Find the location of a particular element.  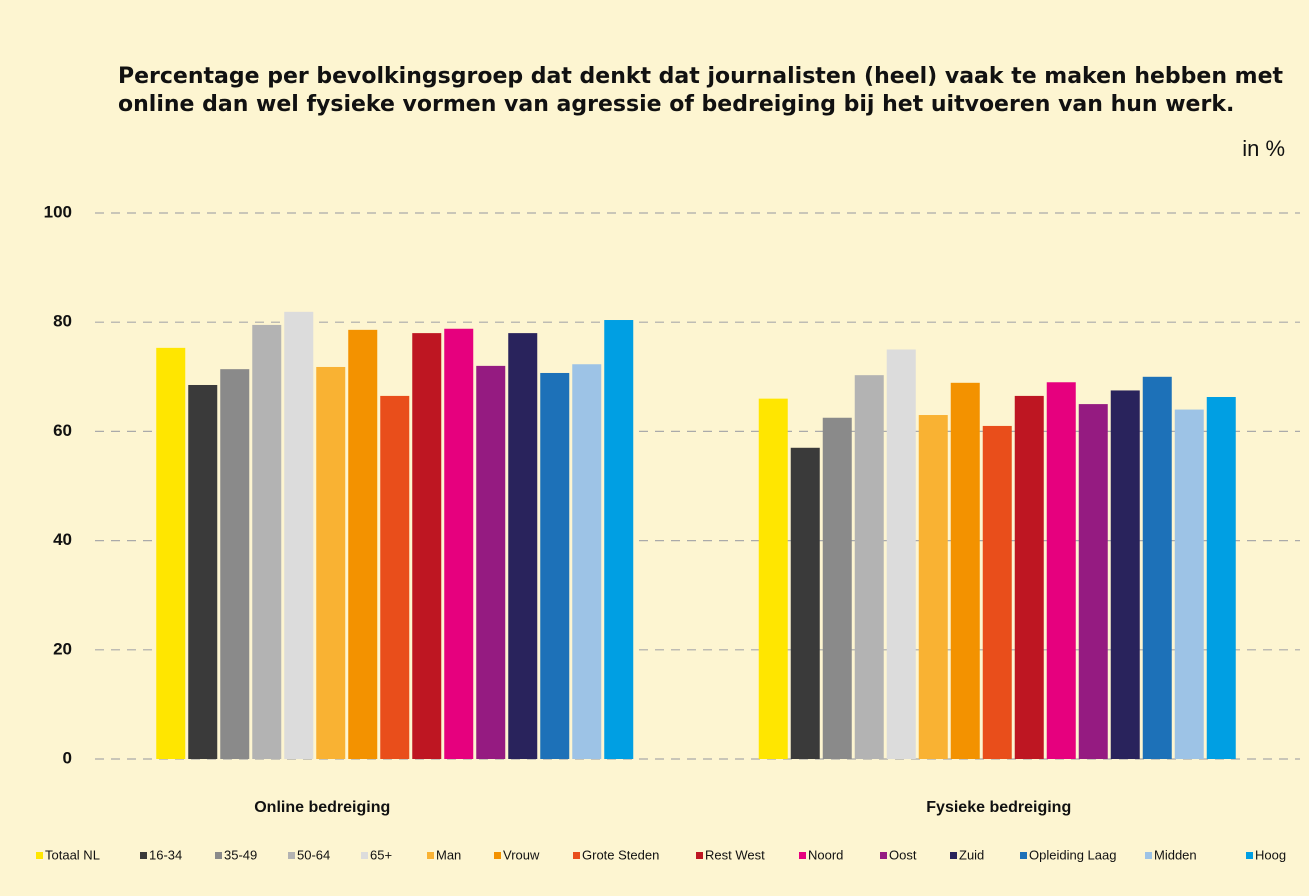

y-tick-label: 40 is located at coordinates (62, 539).